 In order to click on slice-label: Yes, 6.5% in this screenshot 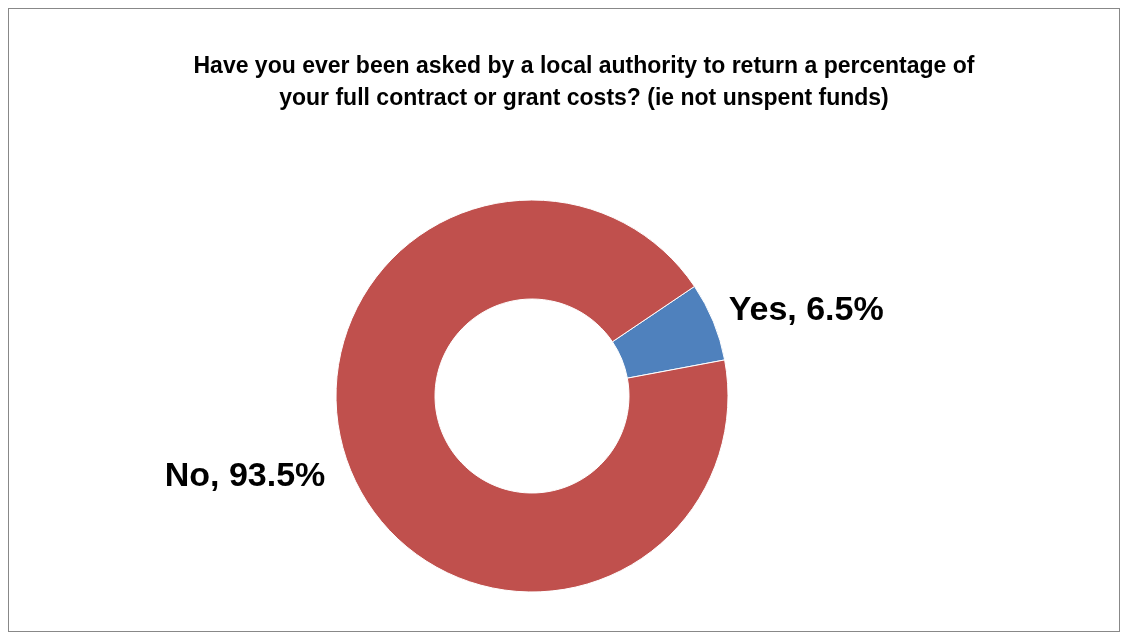, I will do `click(806, 308)`.